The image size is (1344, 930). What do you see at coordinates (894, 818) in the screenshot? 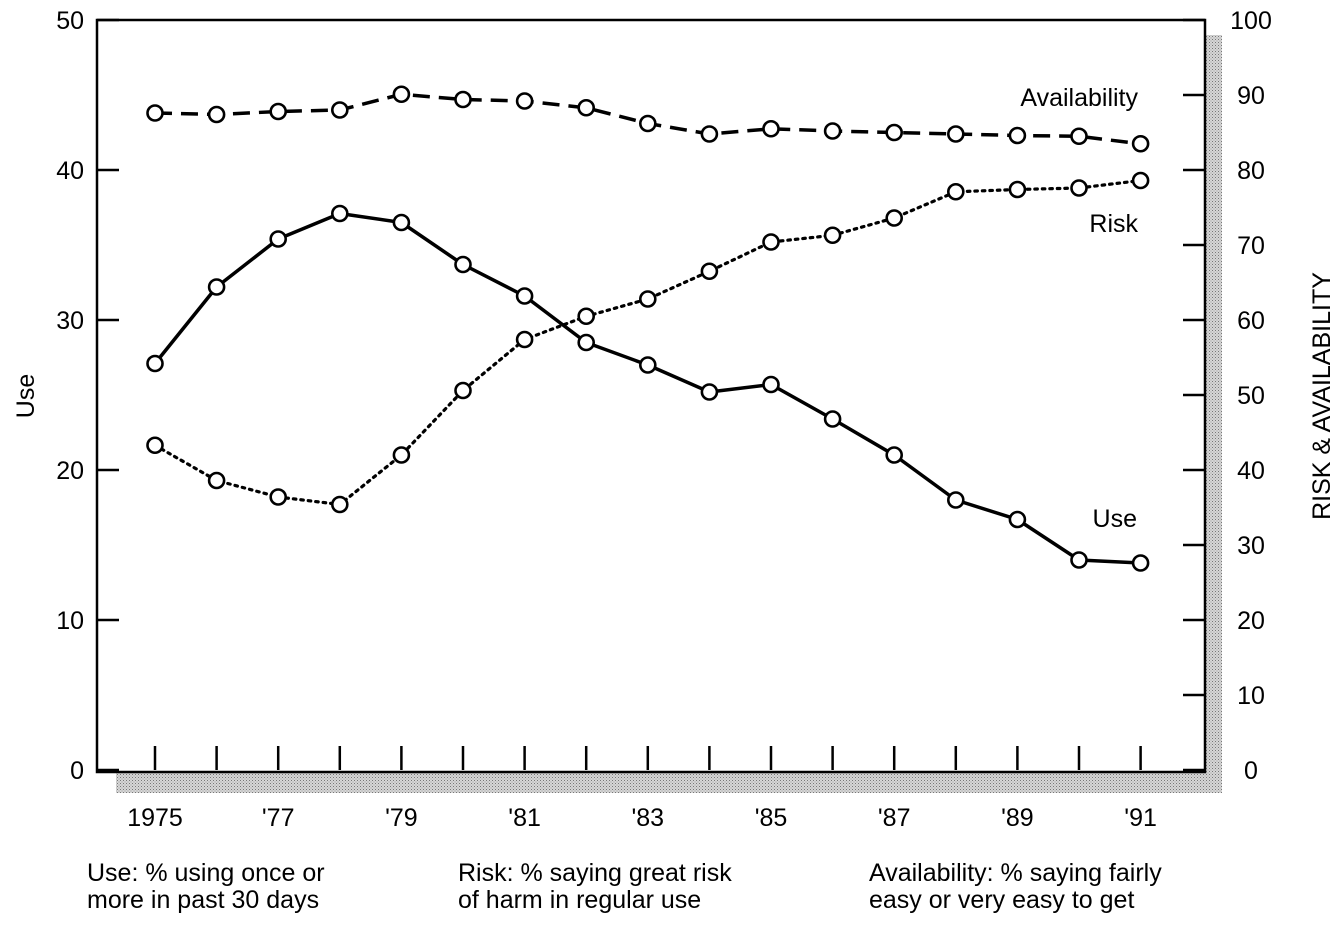
I see `x-tick-label: '87` at bounding box center [894, 818].